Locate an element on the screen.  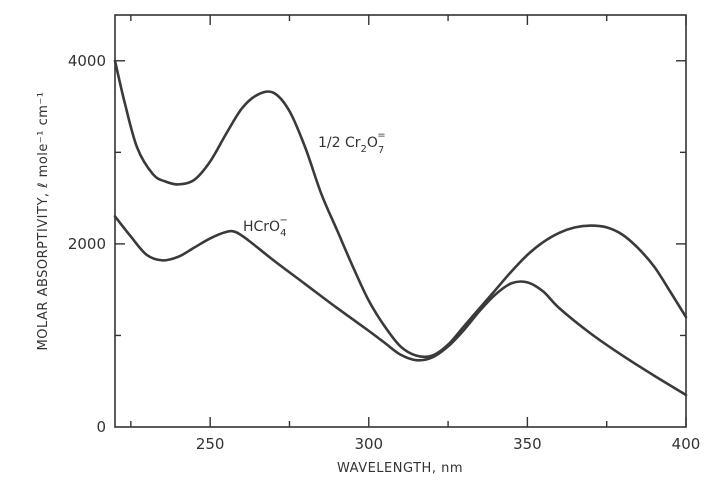
dichromate-label-sub2: 7 is located at coordinates (381, 150).